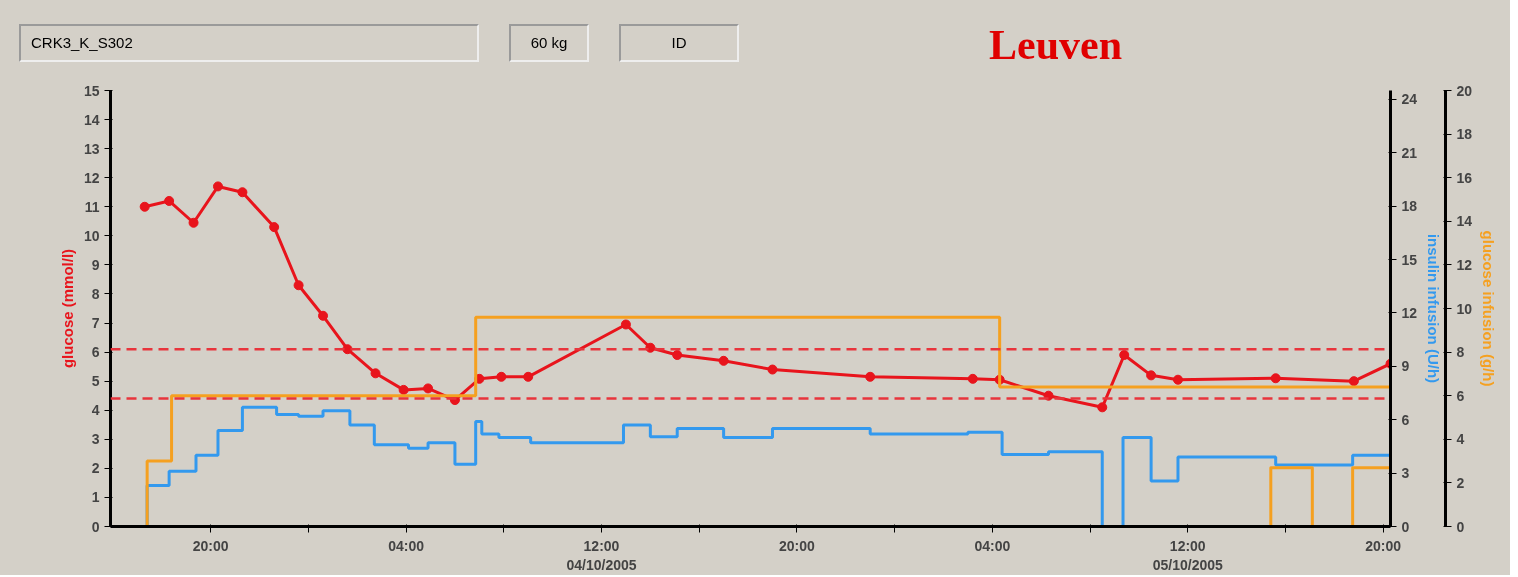 This screenshot has width=1518, height=577. I want to click on y-tick-label: 11, so click(92, 206).